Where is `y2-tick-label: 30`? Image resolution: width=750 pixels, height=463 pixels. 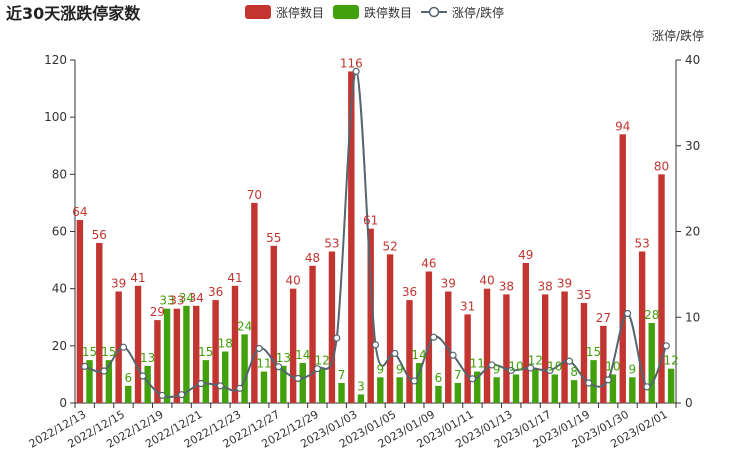
y2-tick-label: 30 is located at coordinates (692, 146).